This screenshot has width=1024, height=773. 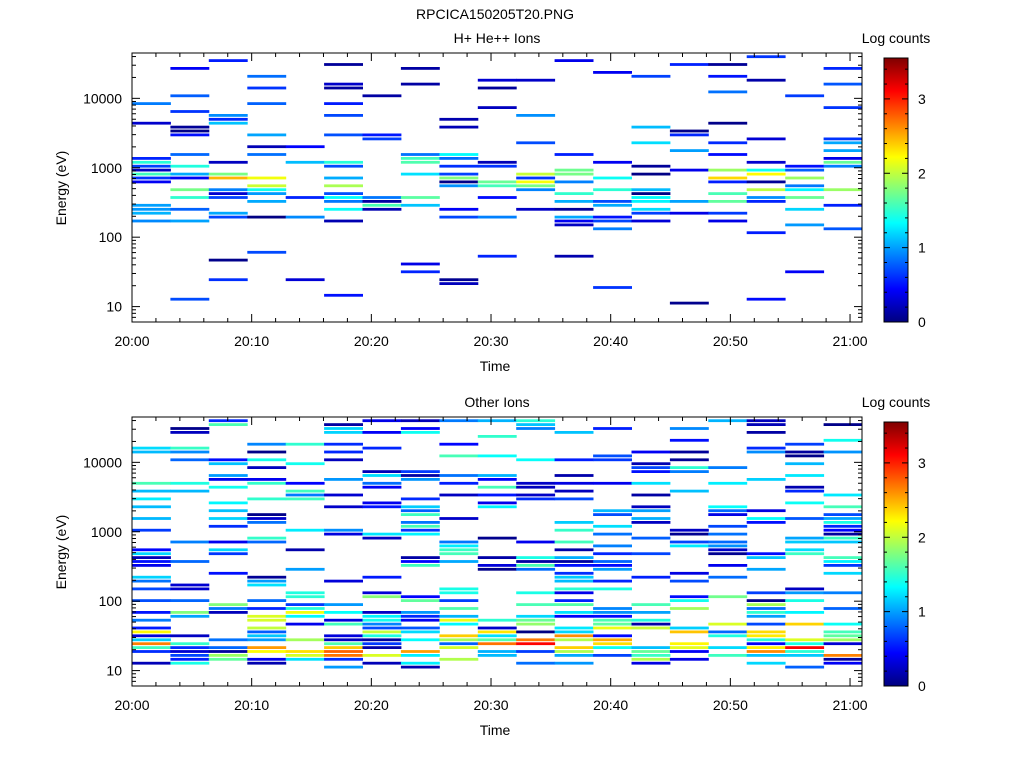 What do you see at coordinates (896, 402) in the screenshot?
I see `colorbar-label: Log counts` at bounding box center [896, 402].